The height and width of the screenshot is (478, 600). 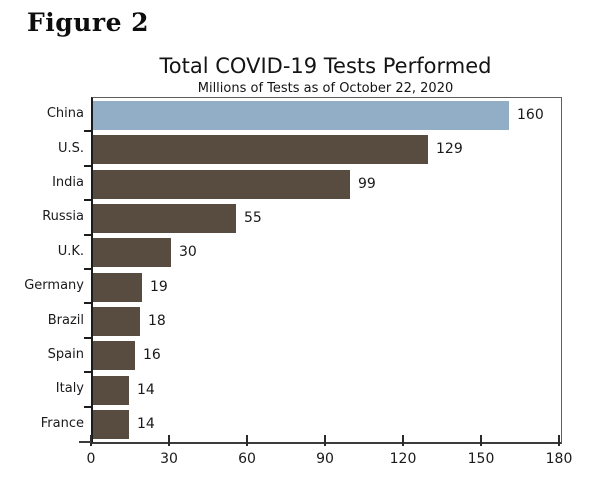 I want to click on category-label-germany: Germany, so click(x=54, y=285).